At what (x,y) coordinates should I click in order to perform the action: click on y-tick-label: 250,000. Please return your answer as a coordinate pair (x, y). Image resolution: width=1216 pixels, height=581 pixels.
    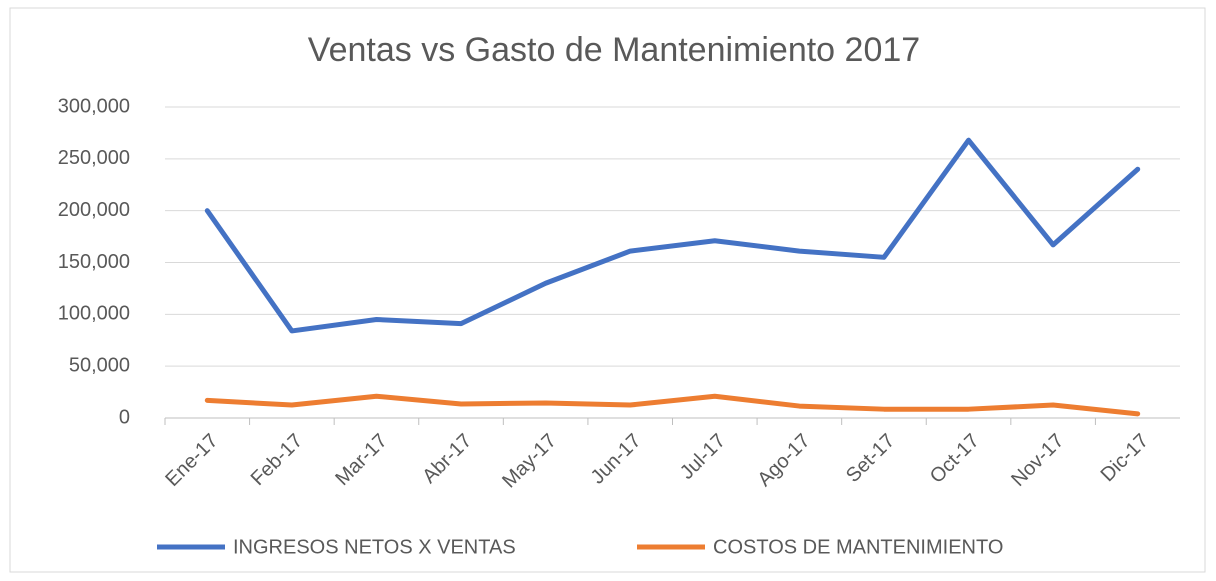
    Looking at the image, I should click on (94, 158).